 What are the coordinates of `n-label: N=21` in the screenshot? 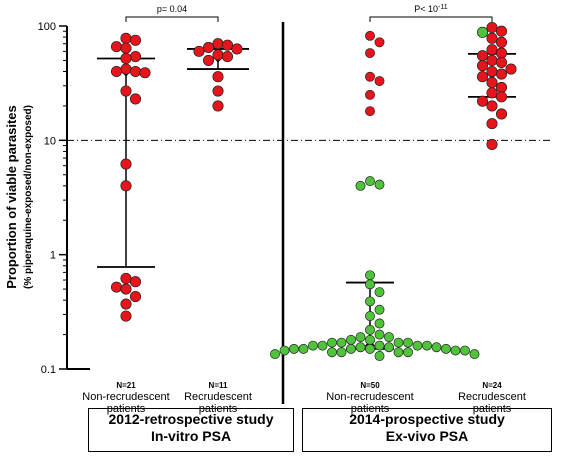 It's located at (126, 385).